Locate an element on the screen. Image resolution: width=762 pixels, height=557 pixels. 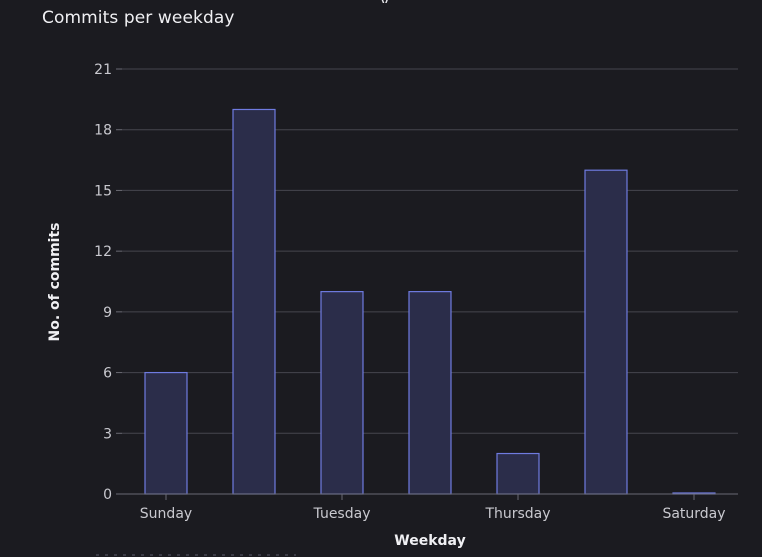
y-tick-label: 12 is located at coordinates (103, 252).